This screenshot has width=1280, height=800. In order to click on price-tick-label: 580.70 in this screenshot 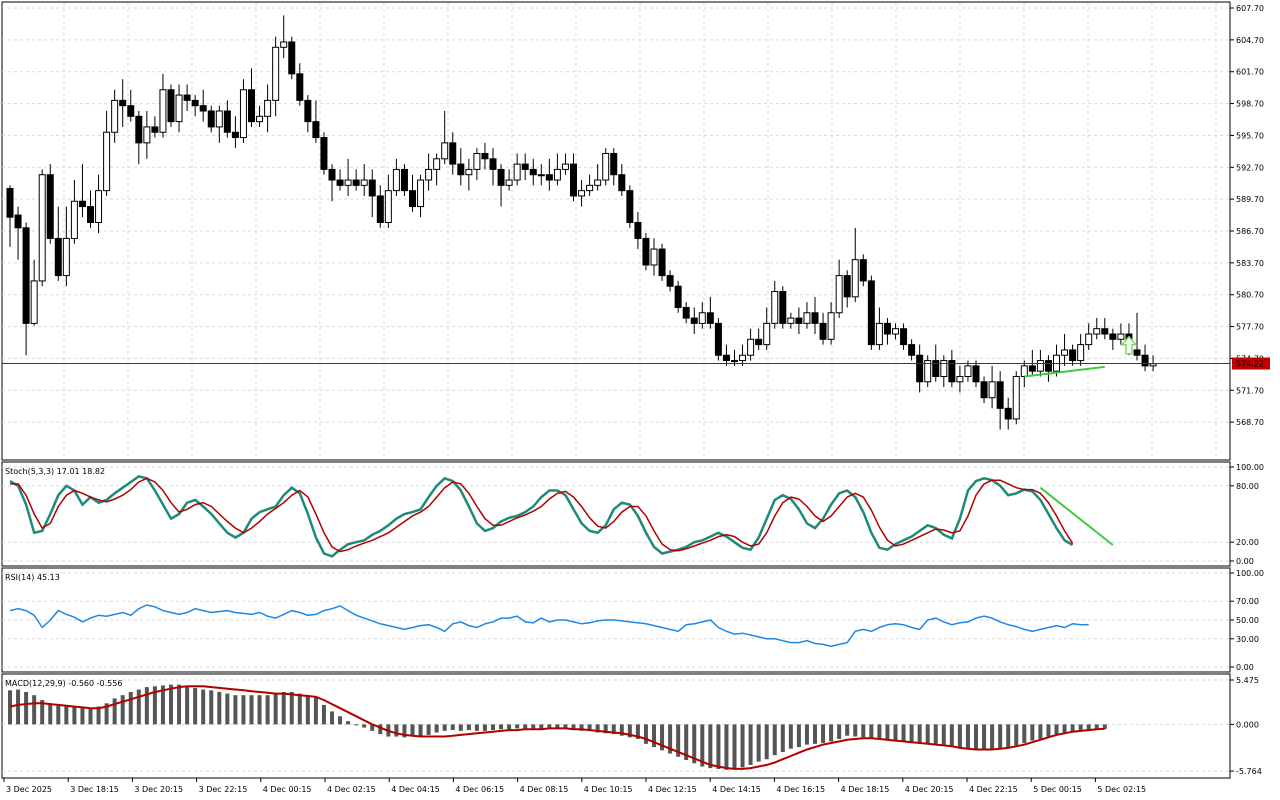, I will do `click(1250, 295)`.